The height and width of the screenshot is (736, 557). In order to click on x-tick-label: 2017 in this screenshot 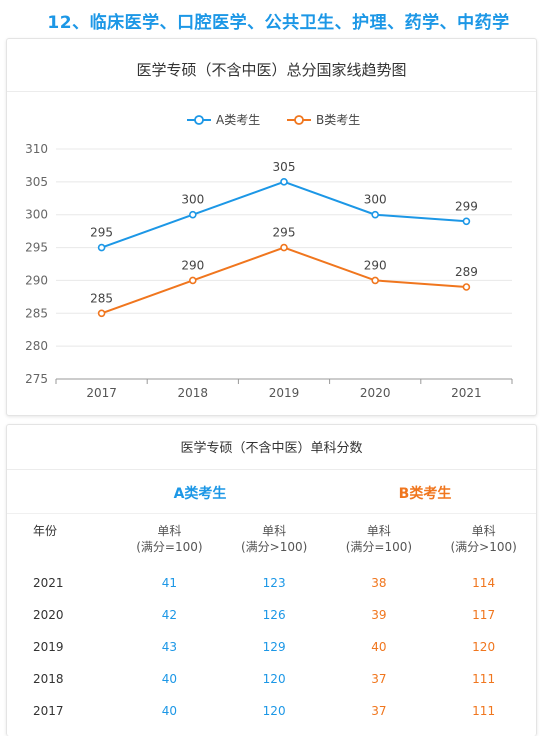, I will do `click(101, 393)`.